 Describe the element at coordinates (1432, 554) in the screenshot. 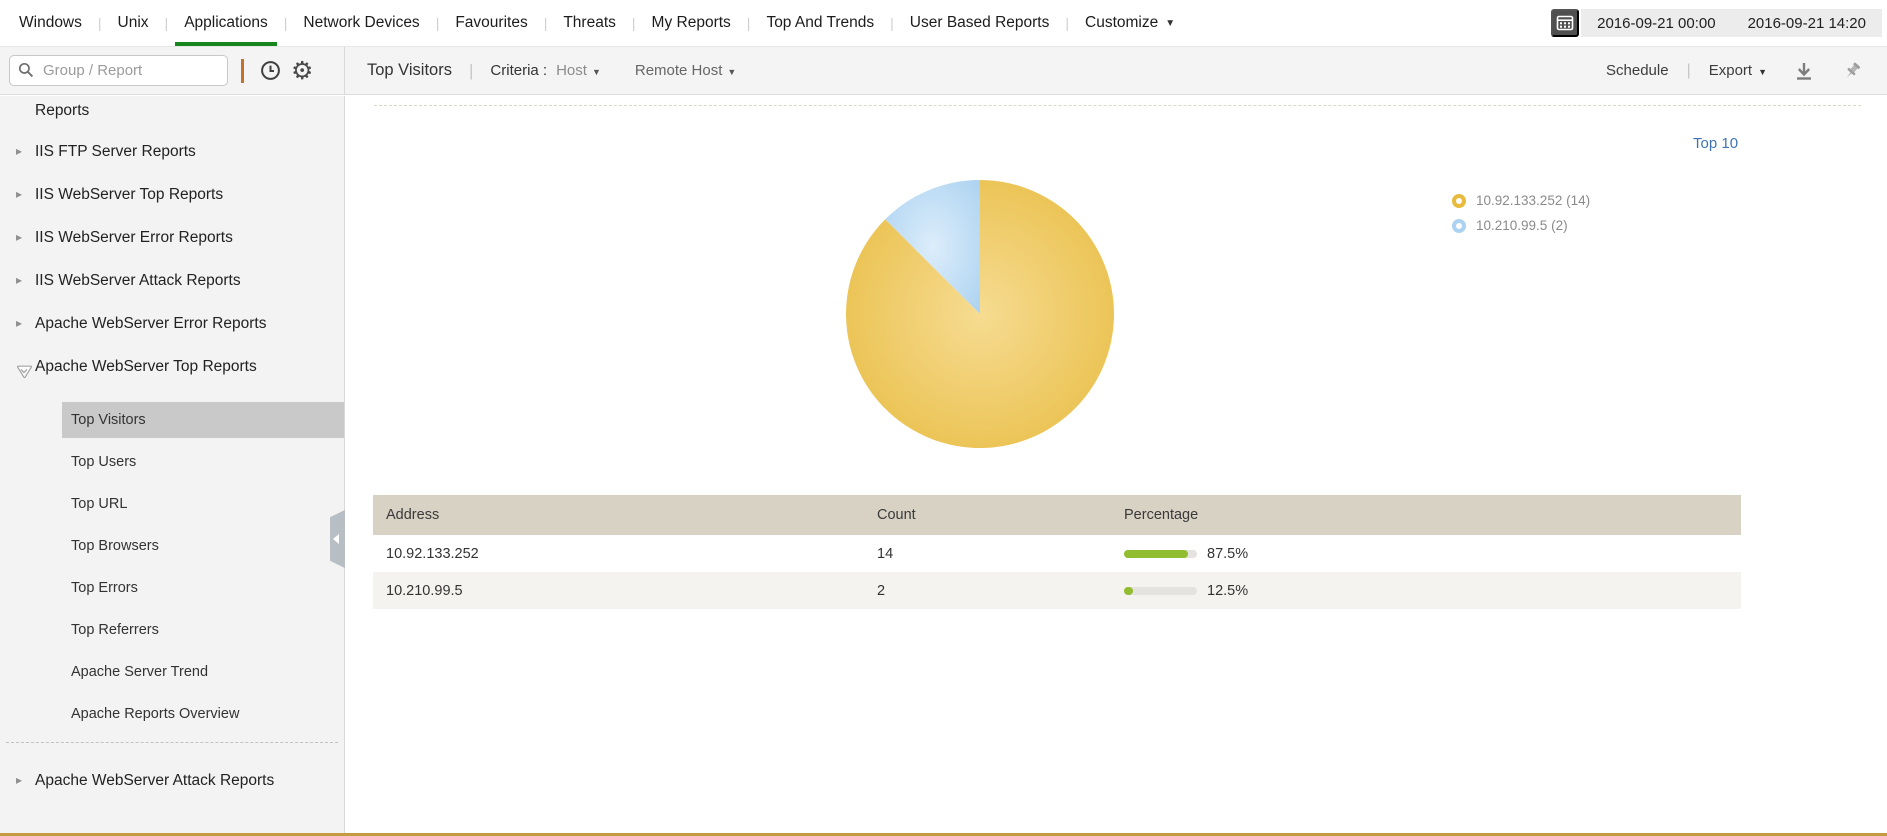

I see `cell-percentage: 87.5%` at that location.